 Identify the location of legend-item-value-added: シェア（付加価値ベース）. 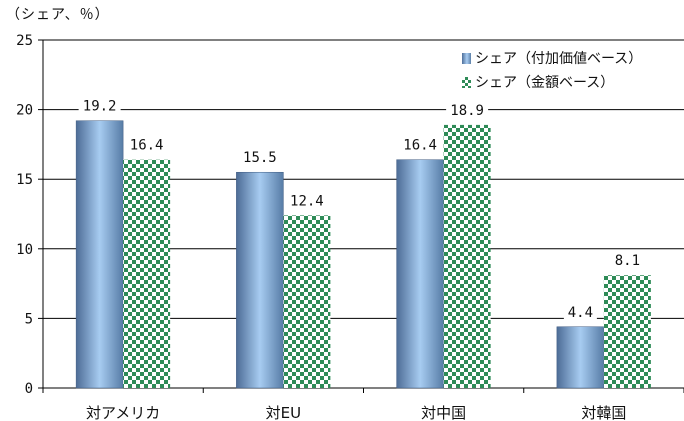
(552, 58).